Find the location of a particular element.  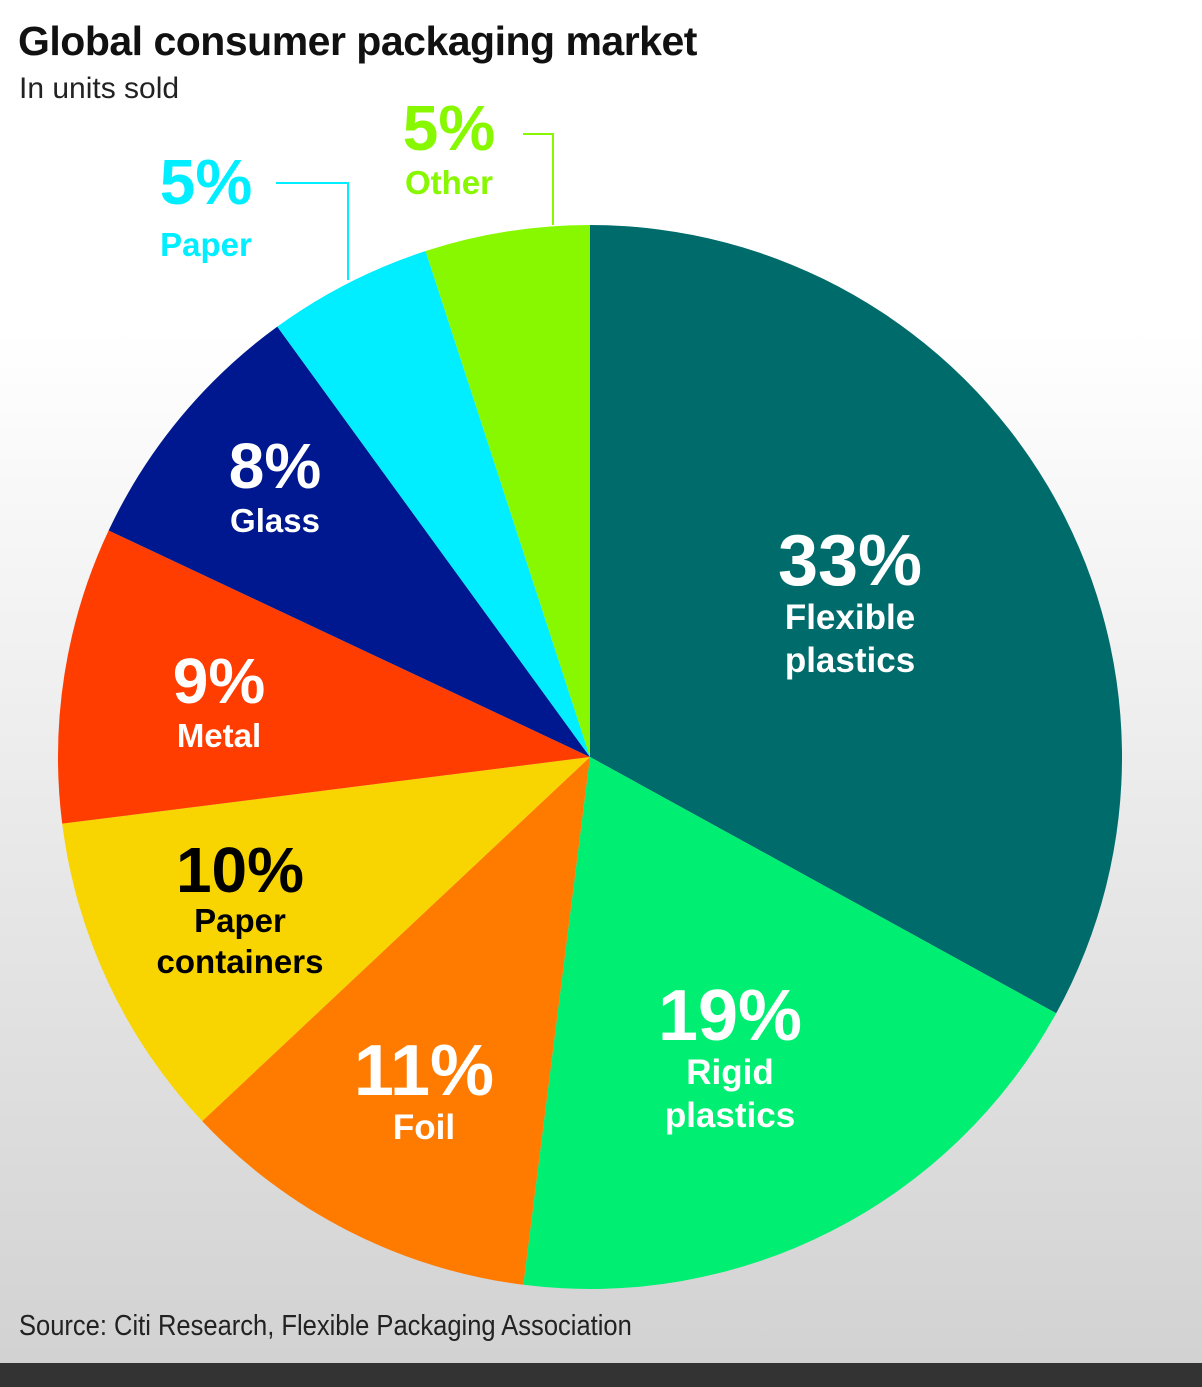

slice-category-flexible-plastics: Flexible plastics is located at coordinates (850, 639).